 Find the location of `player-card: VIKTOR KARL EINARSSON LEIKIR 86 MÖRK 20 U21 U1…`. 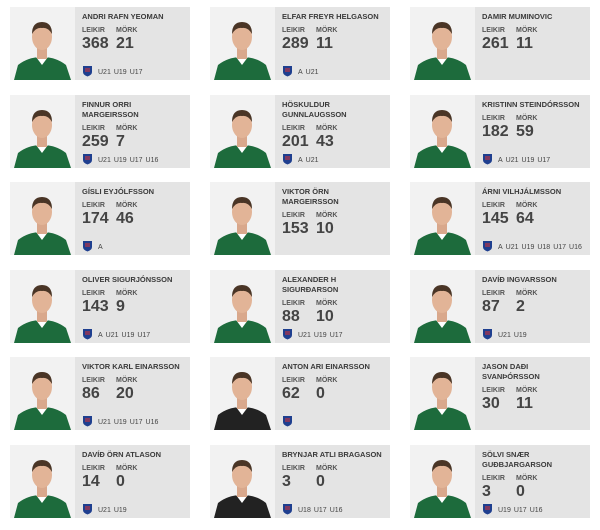

player-card: VIKTOR KARL EINARSSON LEIKIR 86 MÖRK 20 U21 U1… is located at coordinates (100, 394).